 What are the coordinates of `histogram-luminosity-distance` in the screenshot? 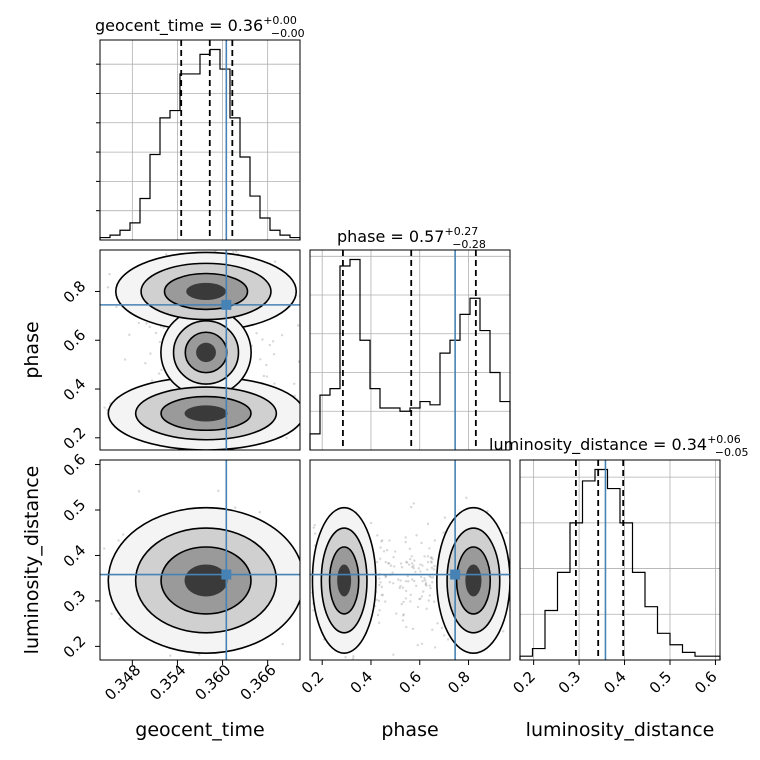 It's located at (620, 564).